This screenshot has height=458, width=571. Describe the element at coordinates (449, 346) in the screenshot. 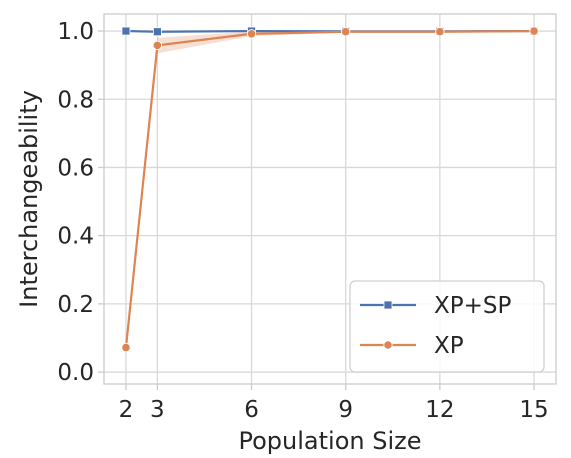

I see `legend-label: XP` at that location.